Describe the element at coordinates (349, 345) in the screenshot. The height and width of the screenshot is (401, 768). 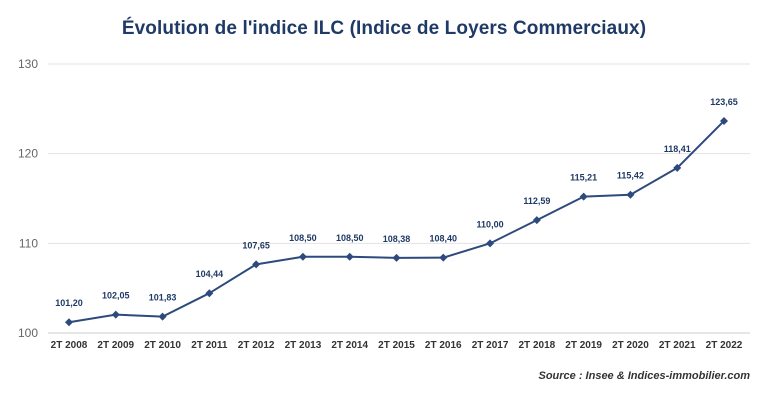
I see `x-tick-label: 2T 2014` at that location.